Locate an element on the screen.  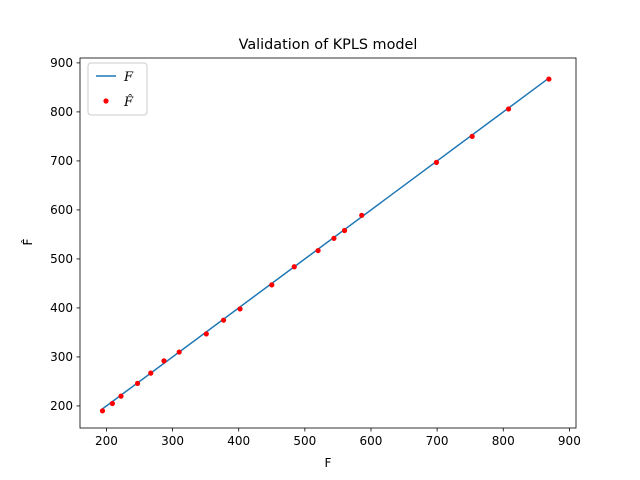
x-tick-label: 400 is located at coordinates (238, 441).